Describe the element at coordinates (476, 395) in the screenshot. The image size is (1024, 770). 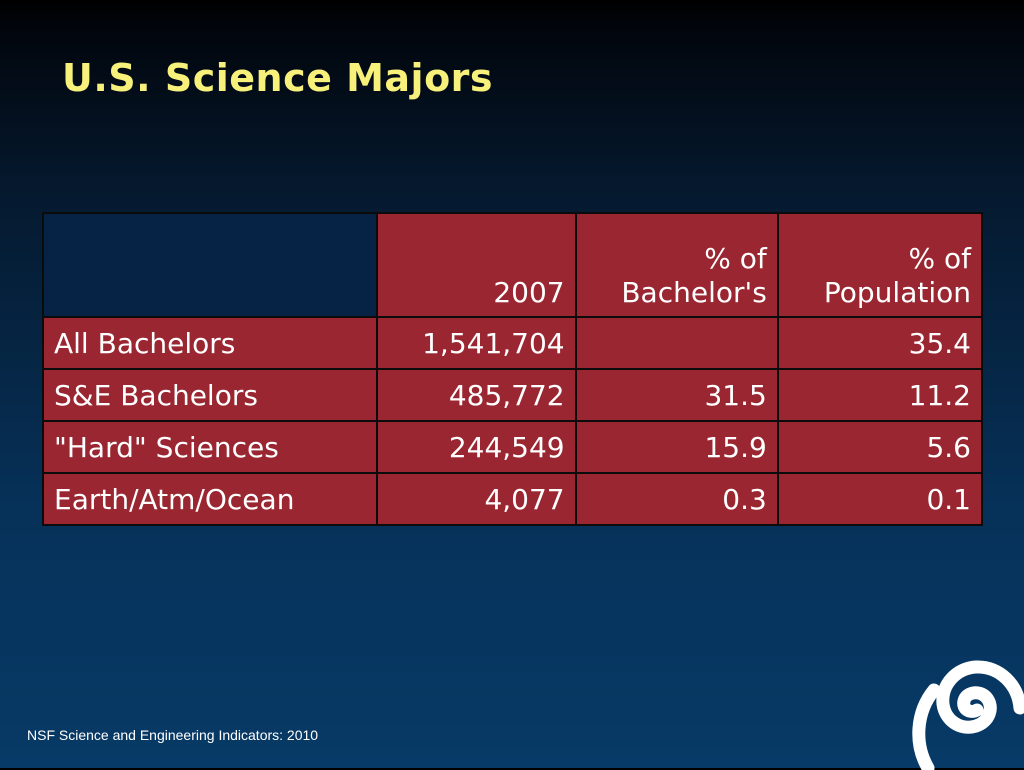
I see `row-count: 485,772` at that location.